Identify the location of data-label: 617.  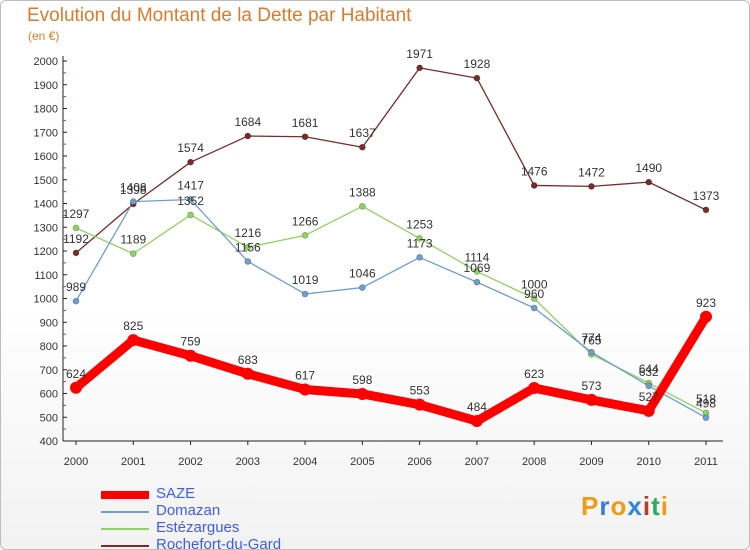
(305, 375).